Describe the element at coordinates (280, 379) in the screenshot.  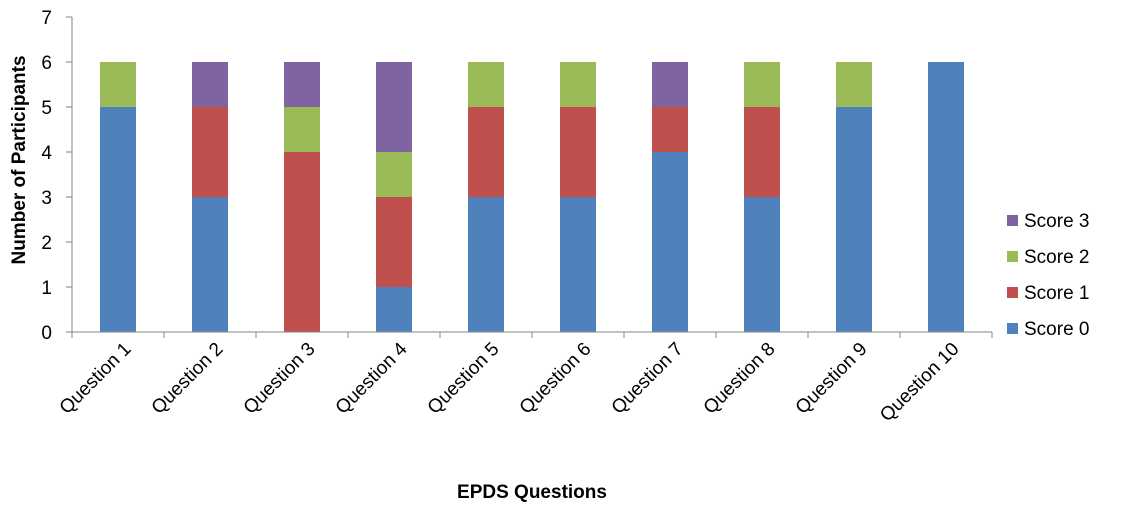
I see `x-tick-label: Question 3` at that location.